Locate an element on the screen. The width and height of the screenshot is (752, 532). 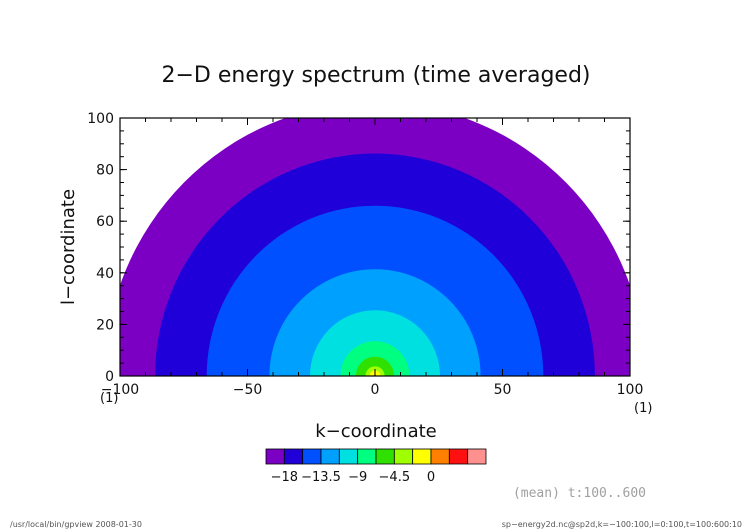
y-tick-label-1: 20 is located at coordinates (105, 325).